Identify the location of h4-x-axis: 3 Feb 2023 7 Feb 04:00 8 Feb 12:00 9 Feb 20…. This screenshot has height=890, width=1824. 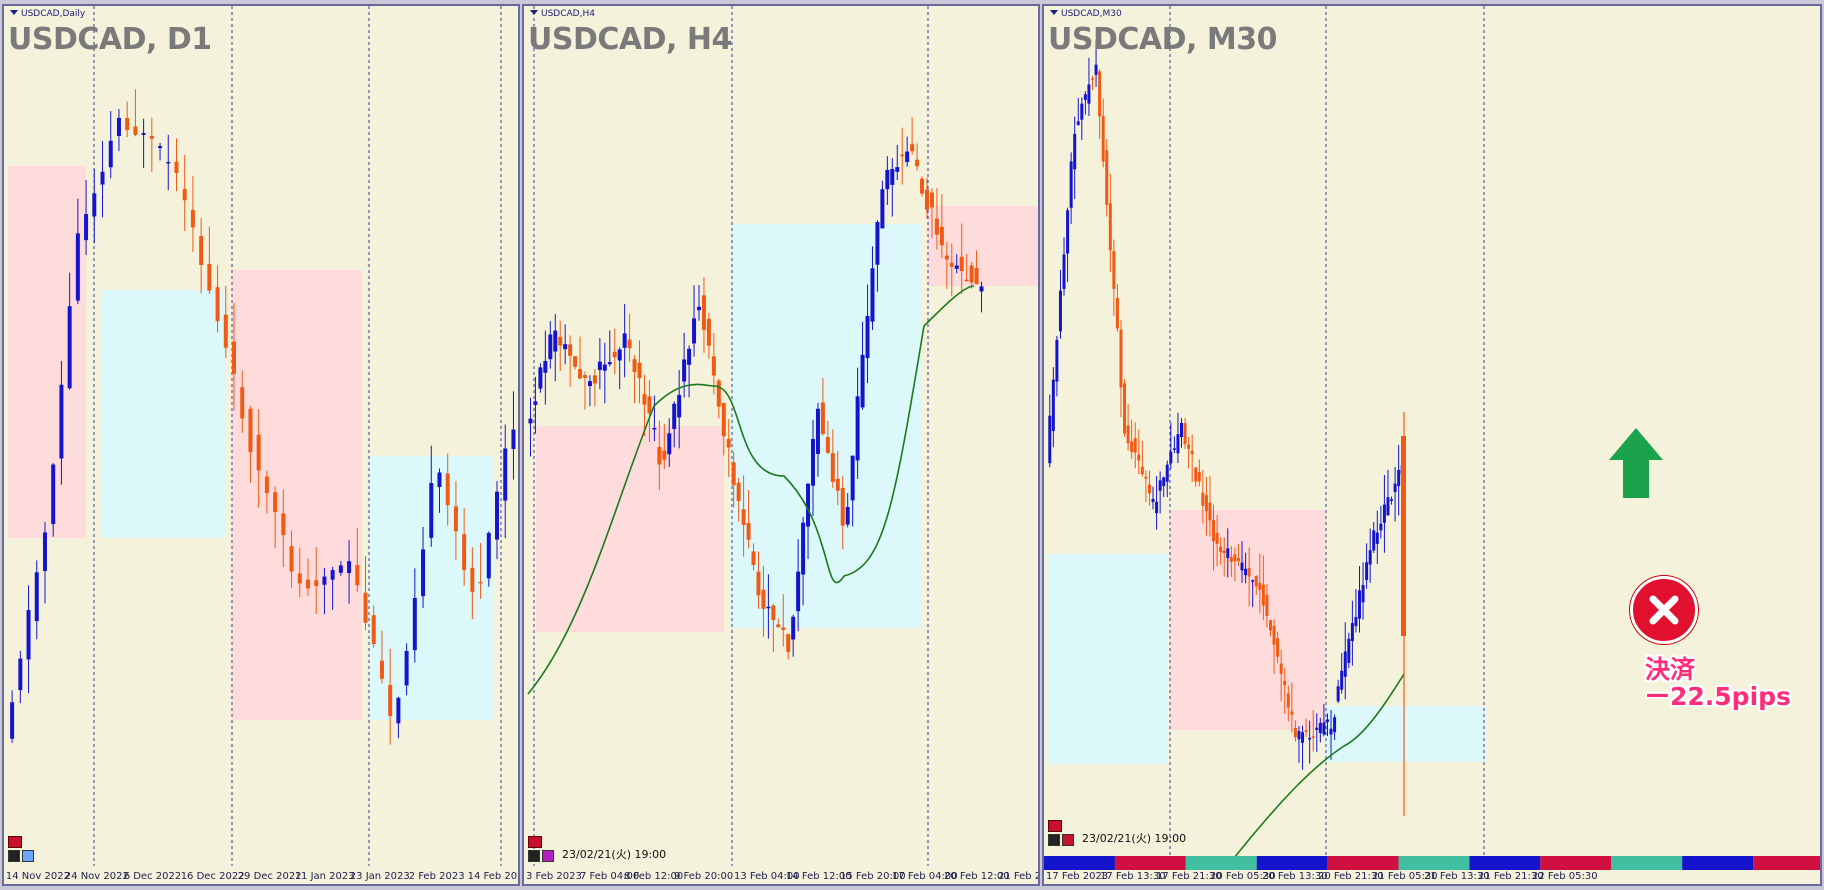
(781, 875).